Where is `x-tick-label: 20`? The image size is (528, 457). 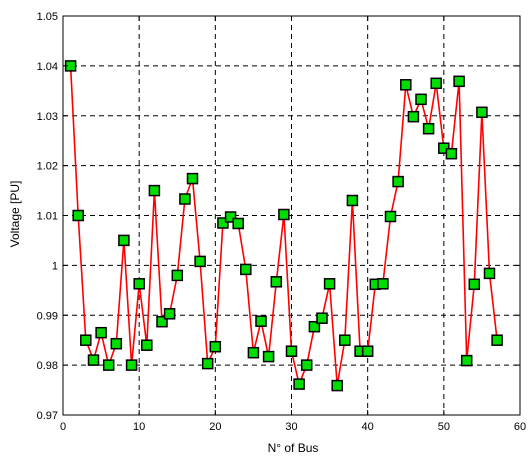 x-tick-label: 20 is located at coordinates (215, 427).